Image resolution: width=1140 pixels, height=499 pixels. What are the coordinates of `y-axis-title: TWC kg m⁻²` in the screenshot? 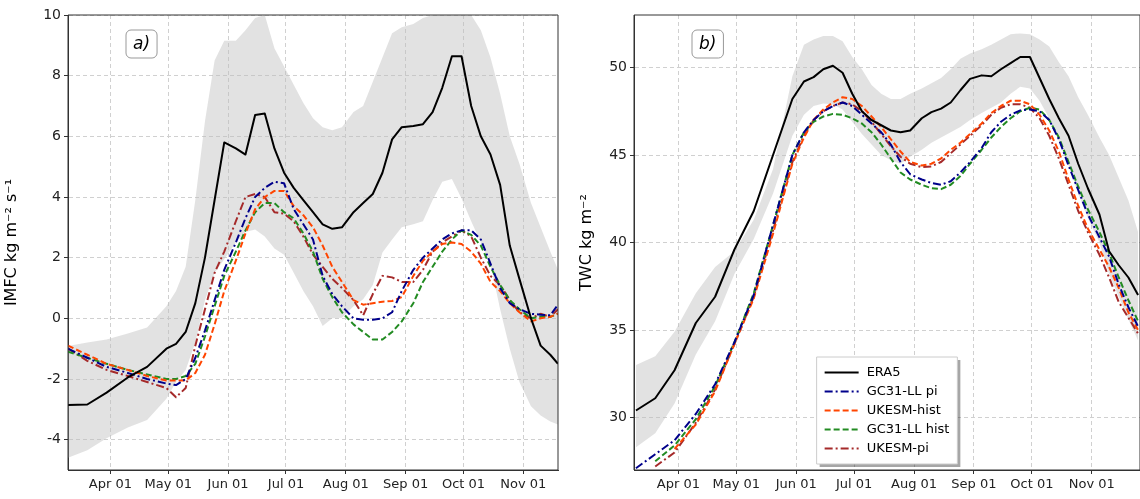 It's located at (585, 243).